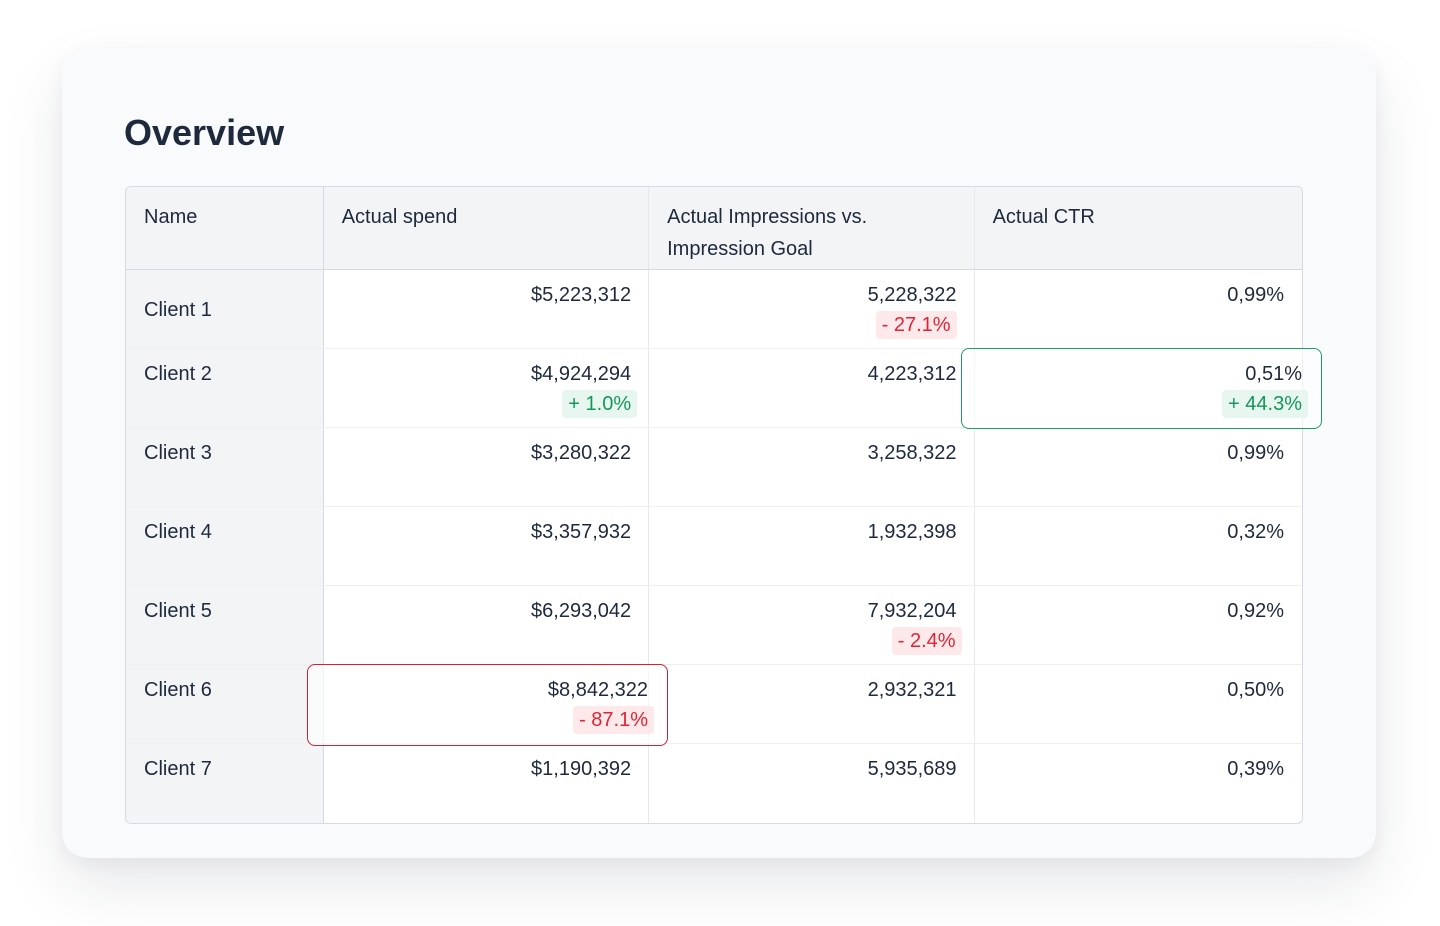  I want to click on ctr-value: 0,32%, so click(1255, 532).